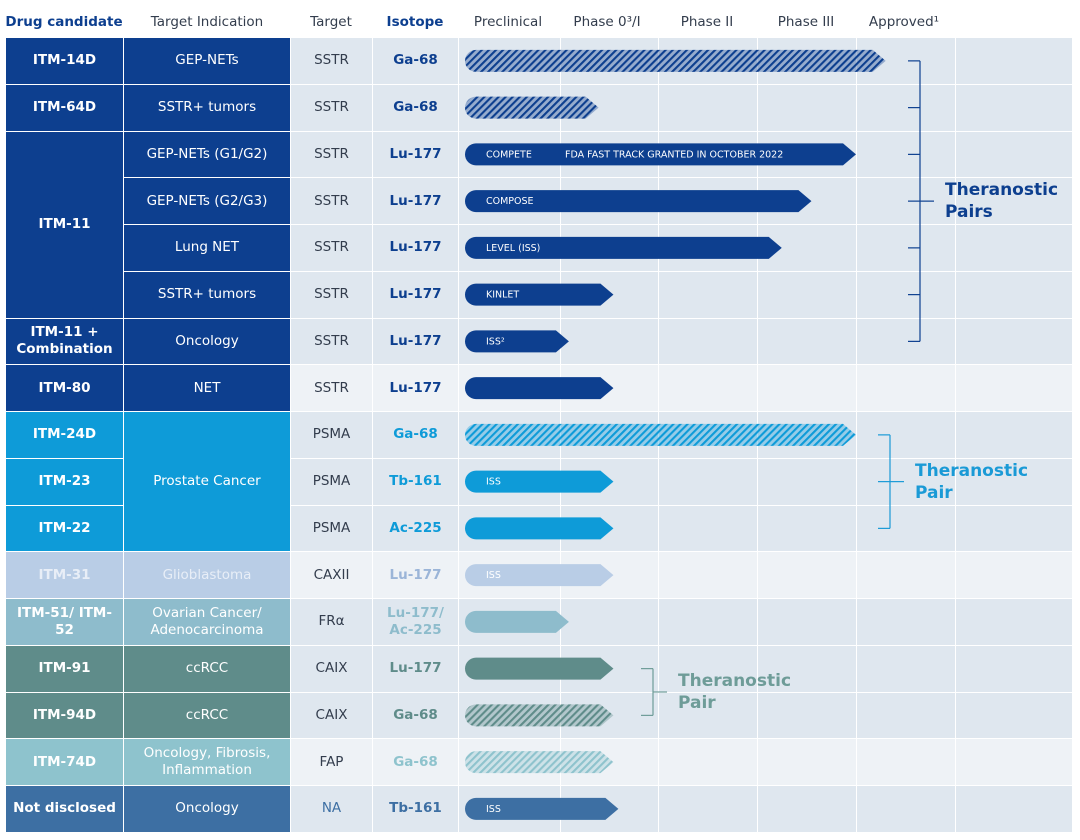 The height and width of the screenshot is (840, 1080). Describe the element at coordinates (64, 575) in the screenshot. I see `drug-cell: ITM-31` at that location.